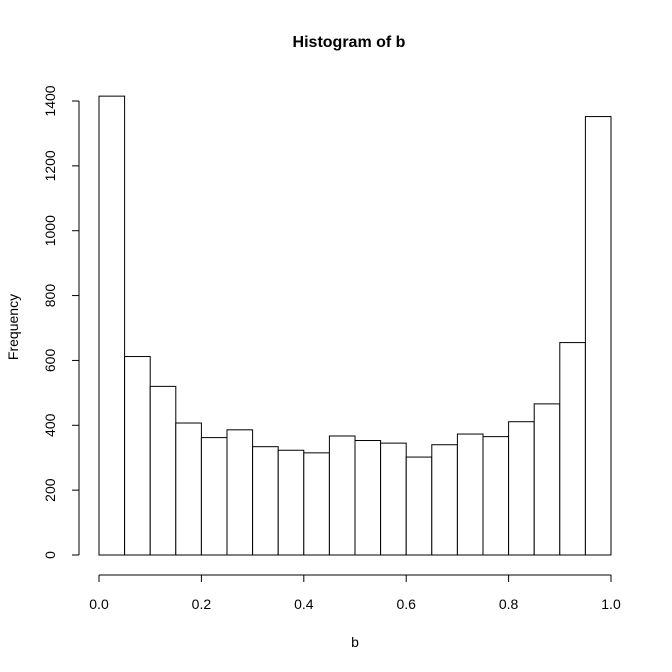 This screenshot has height=672, width=672. What do you see at coordinates (304, 604) in the screenshot?
I see `x-tick-label: 0.4` at bounding box center [304, 604].